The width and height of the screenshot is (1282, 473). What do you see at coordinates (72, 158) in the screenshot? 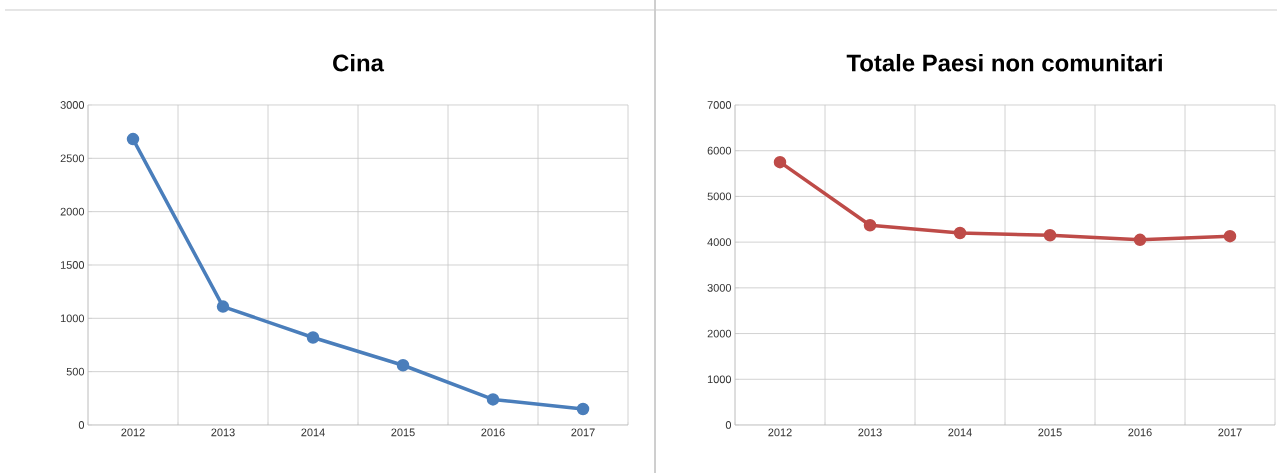
I see `y-tick-label: 2500` at bounding box center [72, 158].